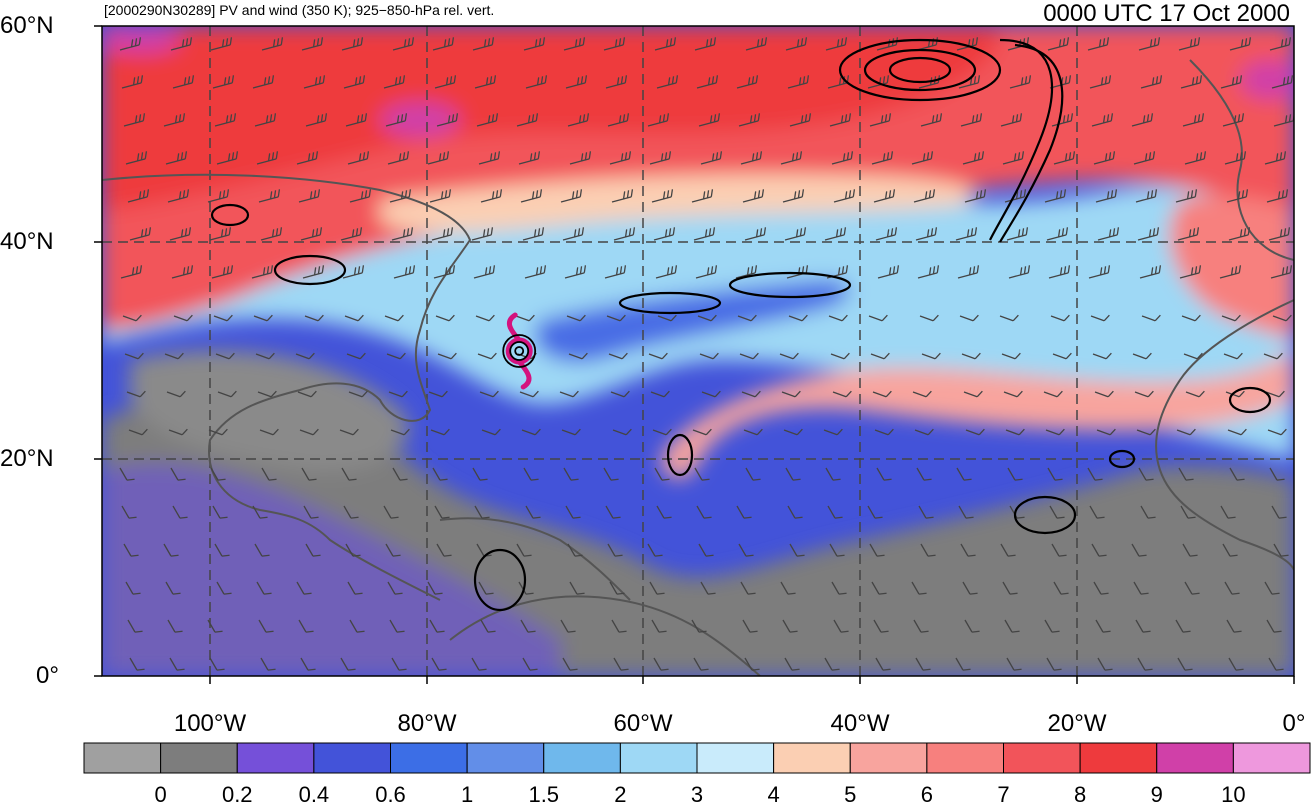 The height and width of the screenshot is (808, 1312). I want to click on colorbar-label: 6, so click(926, 794).